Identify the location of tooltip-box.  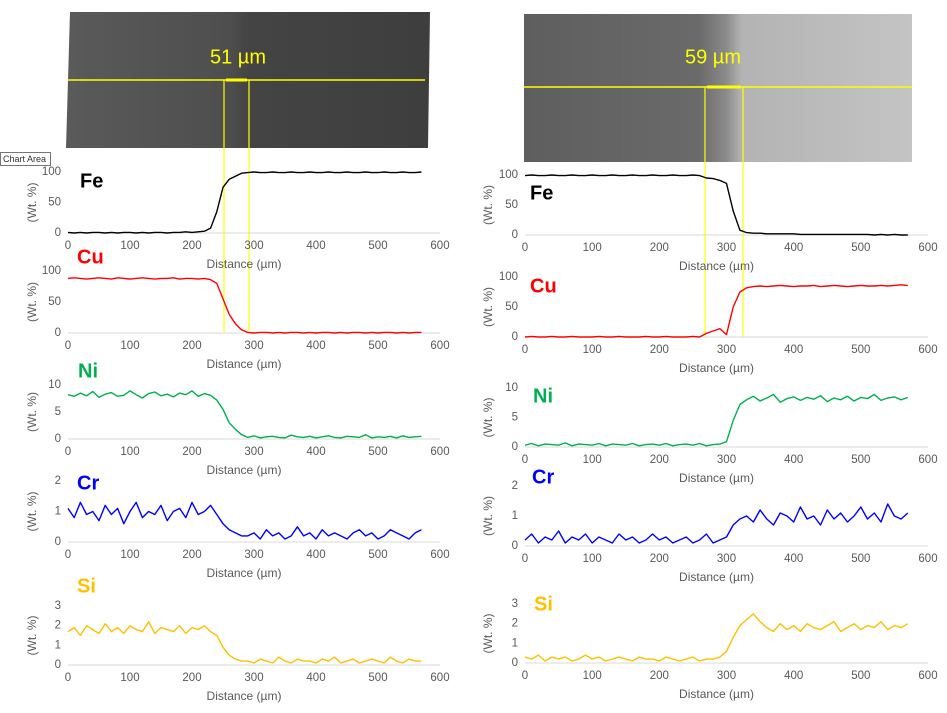
(25, 159).